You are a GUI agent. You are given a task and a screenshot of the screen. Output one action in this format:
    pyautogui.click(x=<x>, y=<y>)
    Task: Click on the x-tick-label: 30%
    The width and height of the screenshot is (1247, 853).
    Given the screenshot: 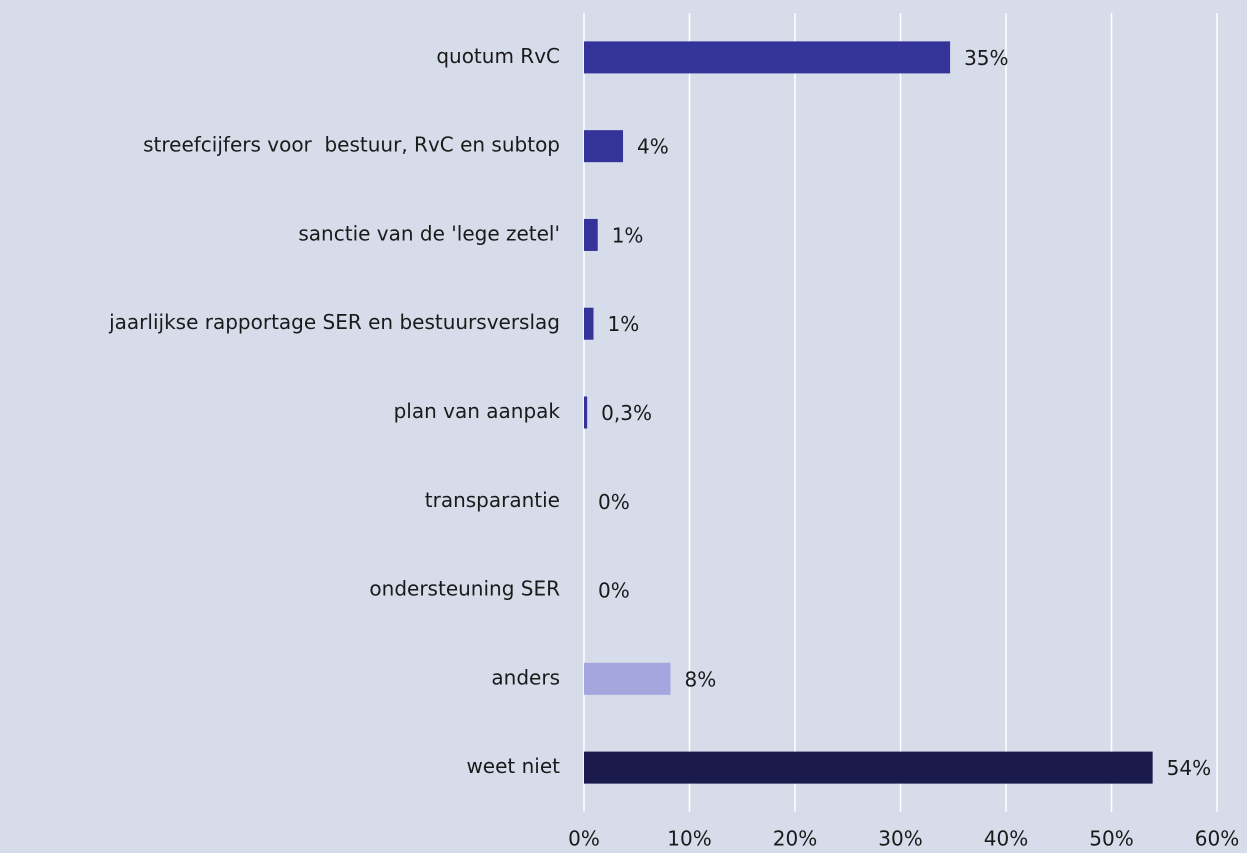 What is the action you would take?
    pyautogui.click(x=900, y=839)
    